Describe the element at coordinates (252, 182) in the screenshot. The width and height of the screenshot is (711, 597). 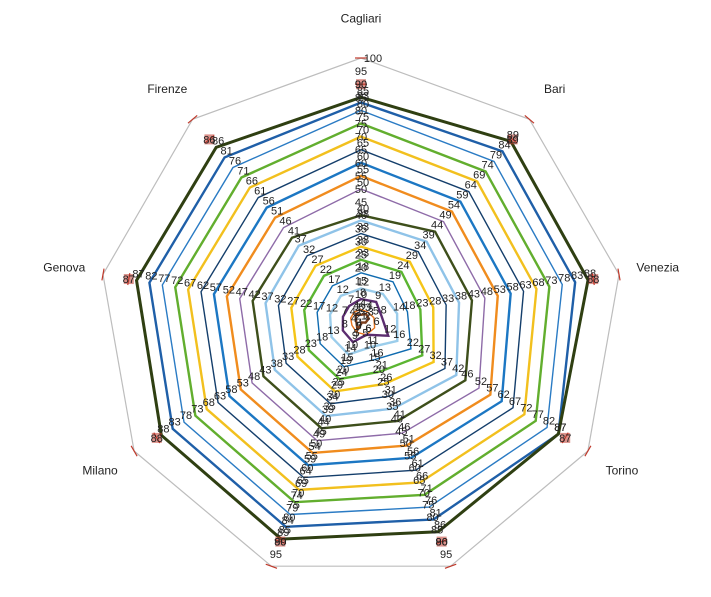
I see `data-label: 66` at that location.